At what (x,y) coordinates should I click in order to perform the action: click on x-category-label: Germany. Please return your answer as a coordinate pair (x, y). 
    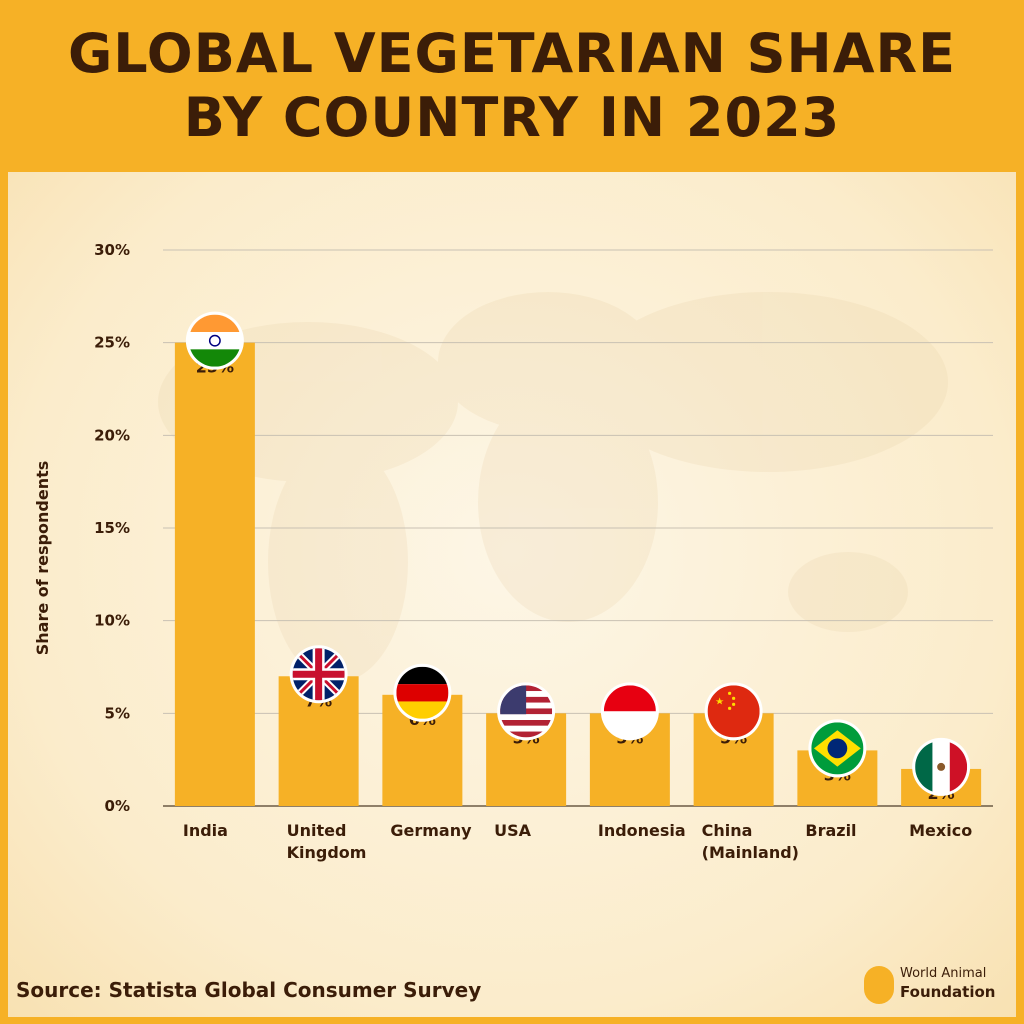
    Looking at the image, I should click on (431, 830).